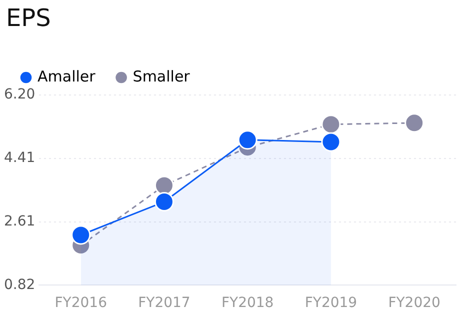 Image resolution: width=474 pixels, height=326 pixels. What do you see at coordinates (20, 222) in the screenshot?
I see `y-tick-label: 2.61` at bounding box center [20, 222].